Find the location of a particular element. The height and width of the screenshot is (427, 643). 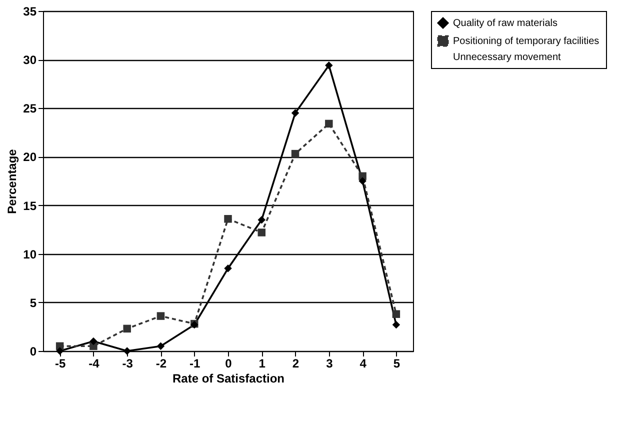

y-tick-label: 25 is located at coordinates (30, 109).